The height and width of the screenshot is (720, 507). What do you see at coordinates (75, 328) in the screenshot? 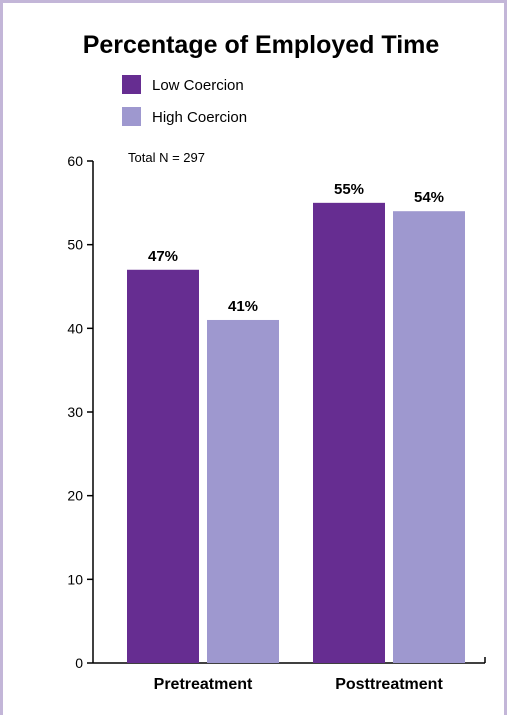
I see `y-tick-label-40: 40` at bounding box center [75, 328].